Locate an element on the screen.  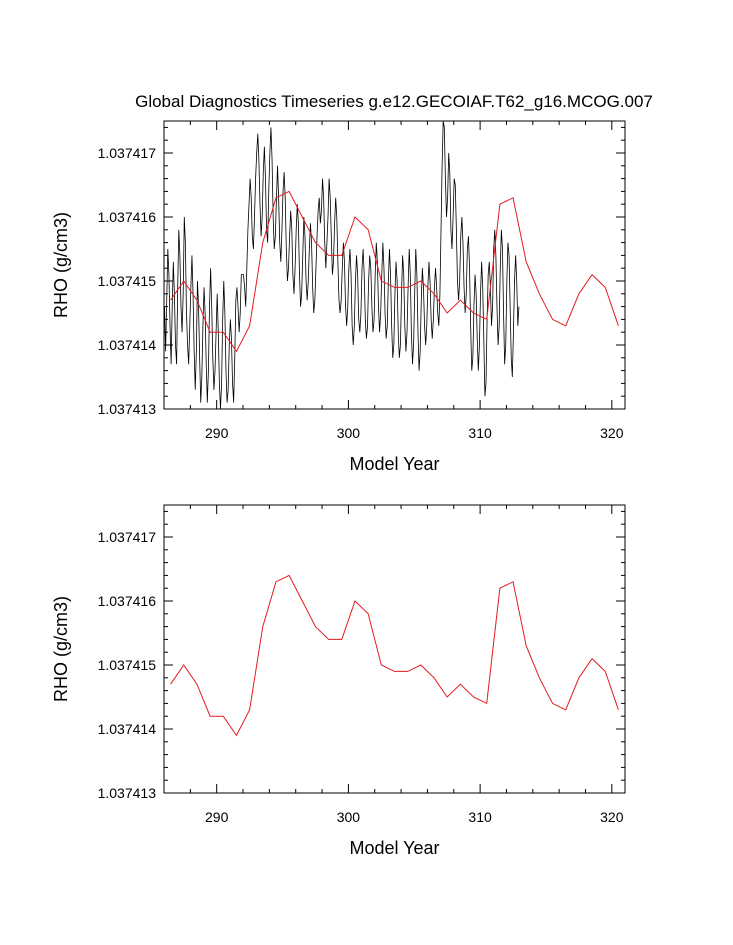
series-group is located at coordinates (394, 655).